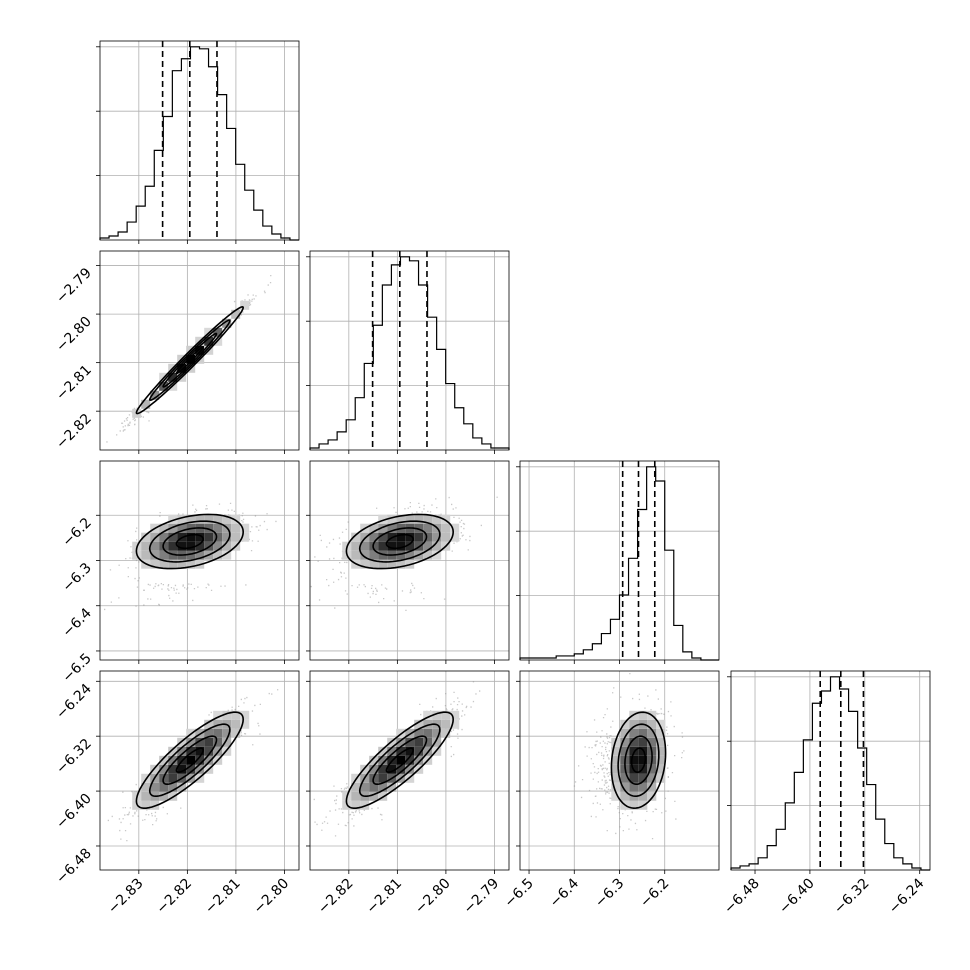 This screenshot has width=970, height=970. Describe the element at coordinates (74, 757) in the screenshot. I see `y-tick-label: −6.32` at that location.